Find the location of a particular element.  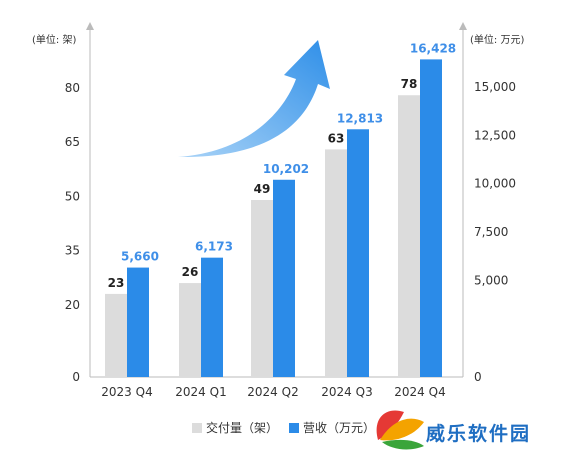

legend-swatch-revenue is located at coordinates (294, 428).